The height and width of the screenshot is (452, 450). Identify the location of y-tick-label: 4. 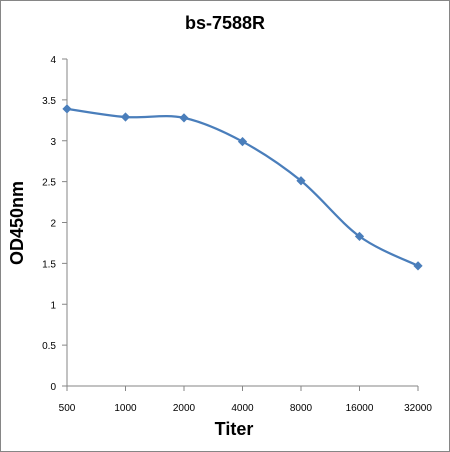
(53, 60).